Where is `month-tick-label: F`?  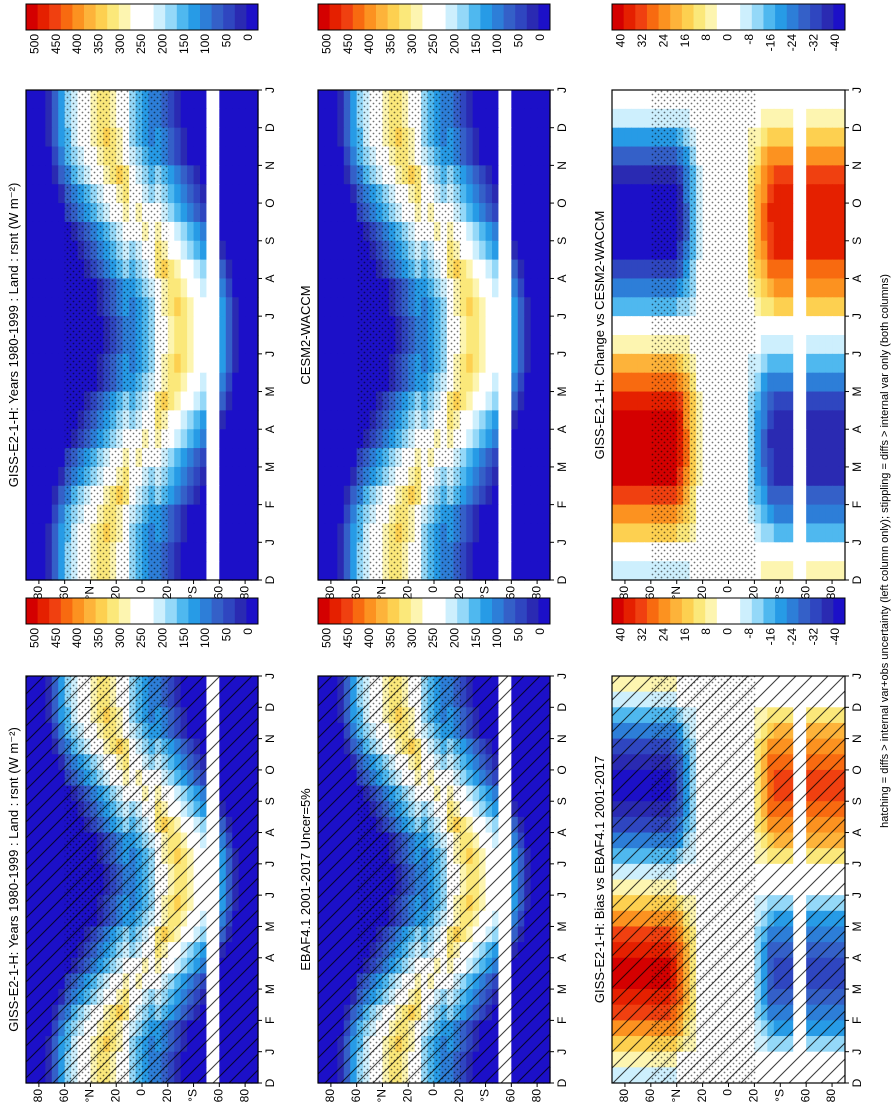
month-tick-label: F is located at coordinates (562, 1020).